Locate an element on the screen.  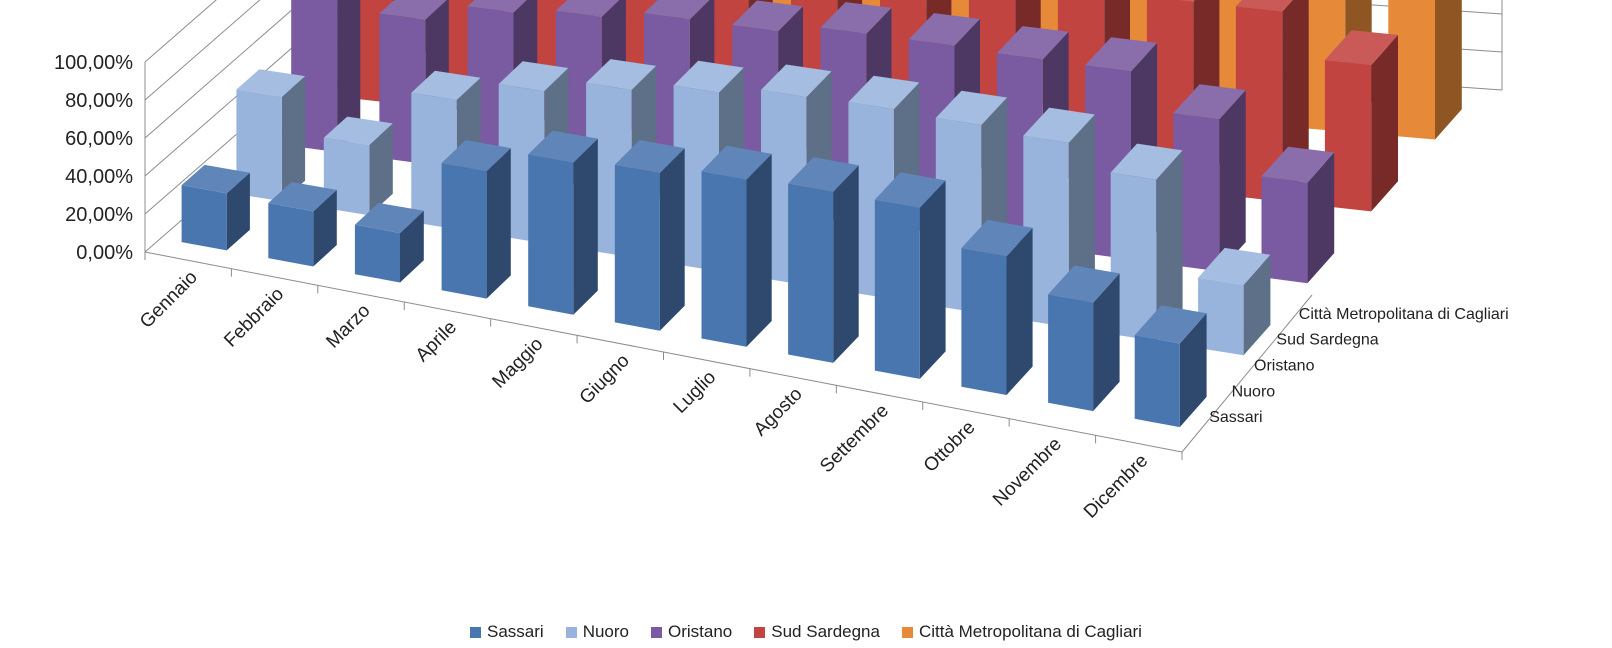
legend-item-sassari: Sassari is located at coordinates (507, 632).